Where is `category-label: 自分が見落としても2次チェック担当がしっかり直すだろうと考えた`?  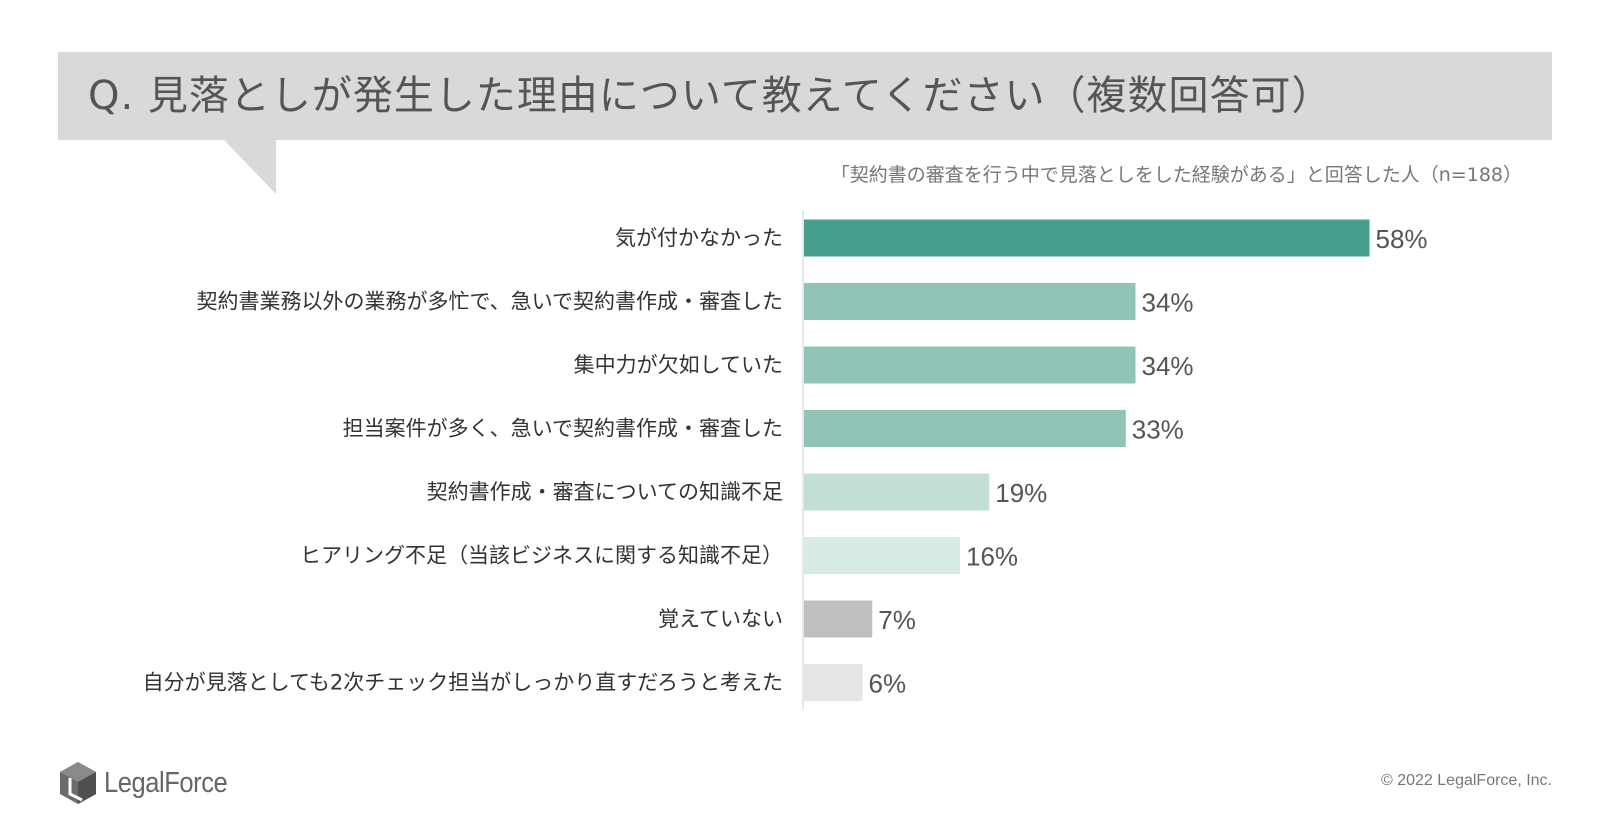
category-label: 自分が見落としても2次チェック担当がしっかり直すだろうと考えた is located at coordinates (463, 683).